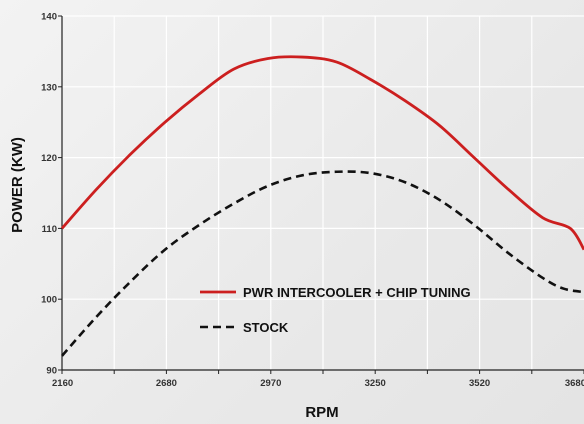 This screenshot has width=584, height=424. I want to click on y-tick-label: 110, so click(49, 229).